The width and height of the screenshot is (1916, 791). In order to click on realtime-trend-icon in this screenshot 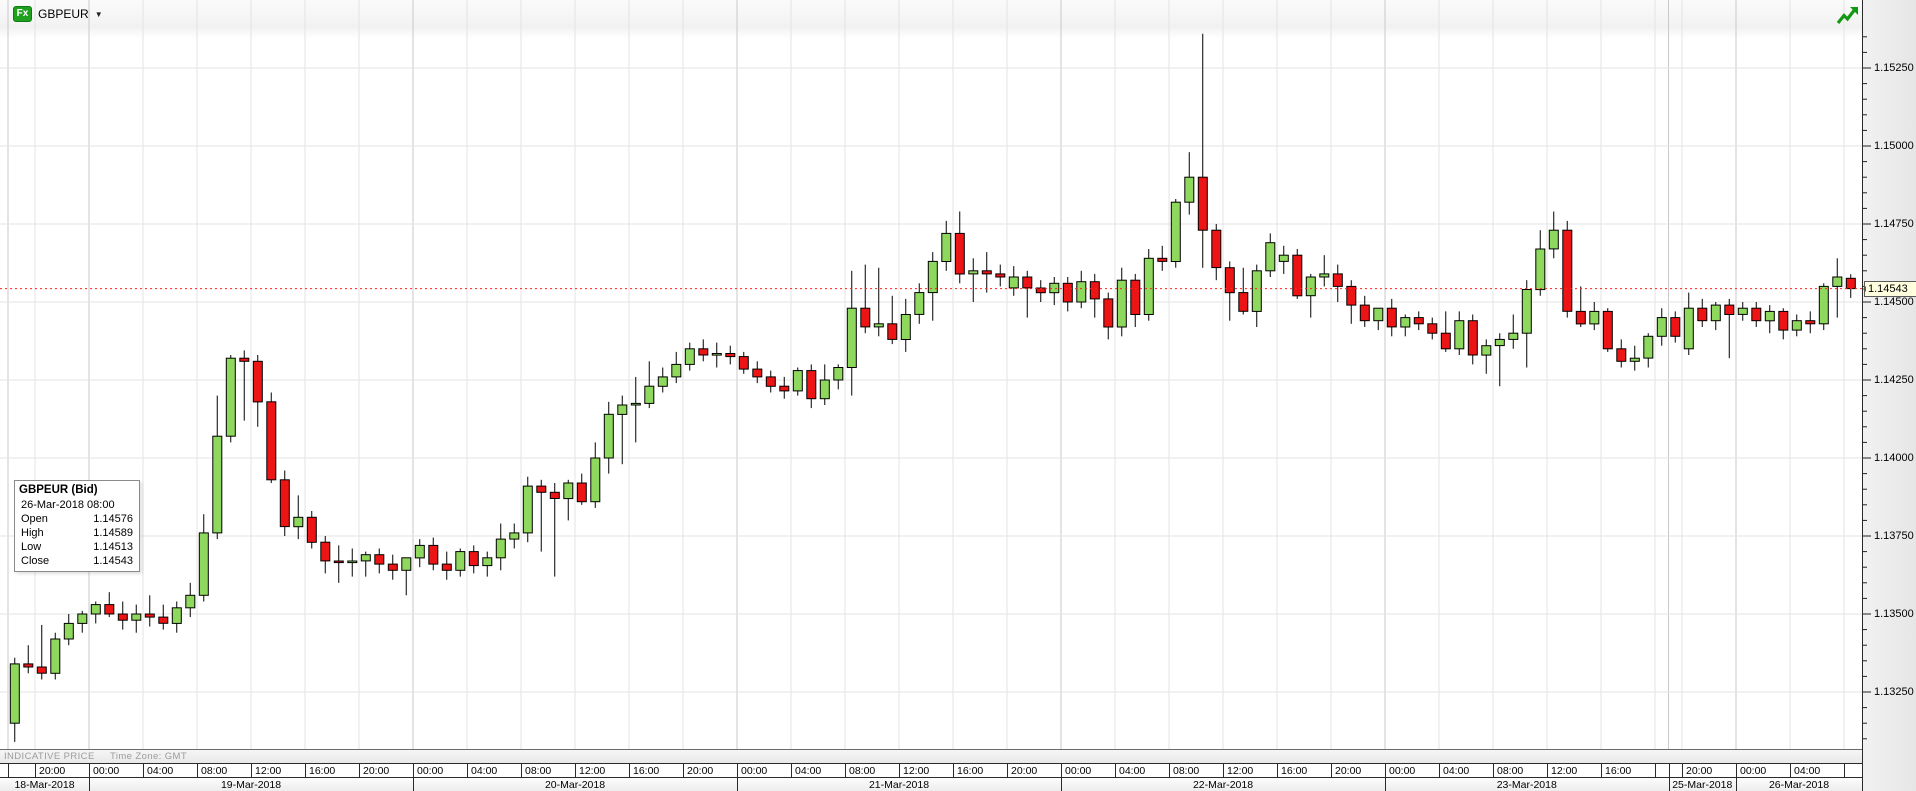, I will do `click(1847, 17)`.